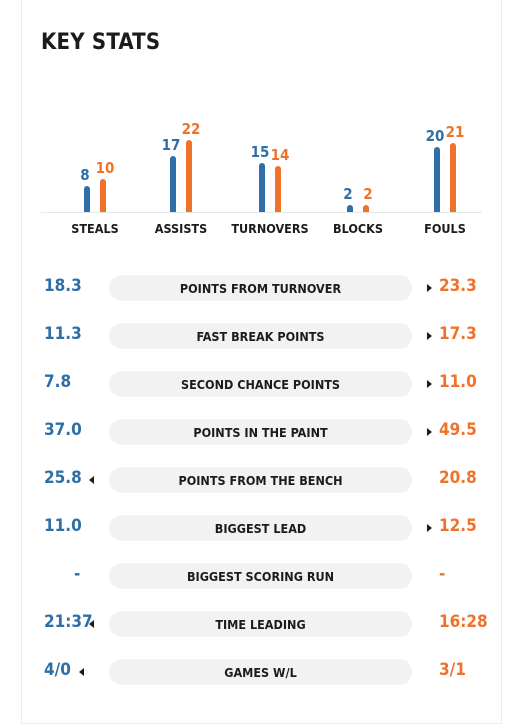 The height and width of the screenshot is (724, 511). I want to click on stat-label: SECOND CHANCE POINTS, so click(260, 384).